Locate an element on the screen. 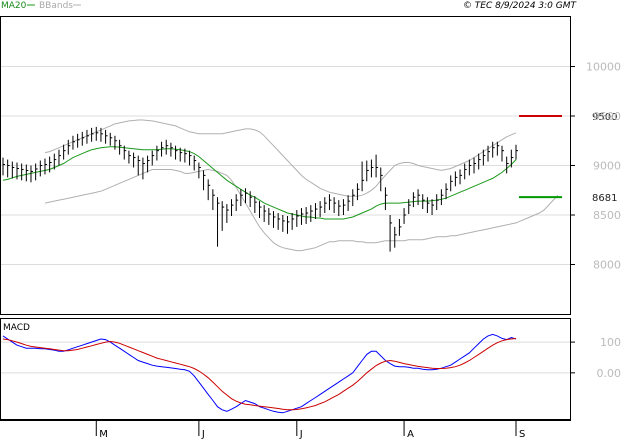  macd-tick-label: 100 is located at coordinates (610, 342).